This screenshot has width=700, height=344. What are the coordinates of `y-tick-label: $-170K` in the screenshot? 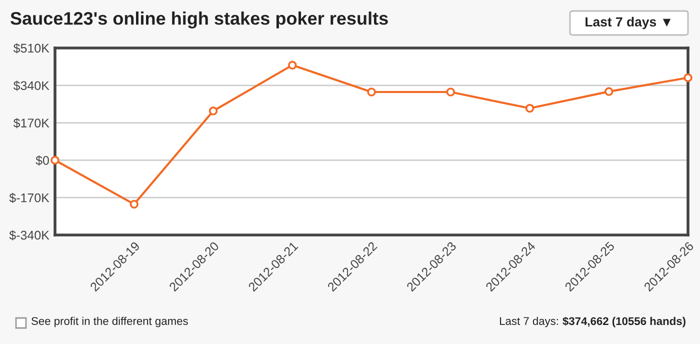 It's located at (29, 197).